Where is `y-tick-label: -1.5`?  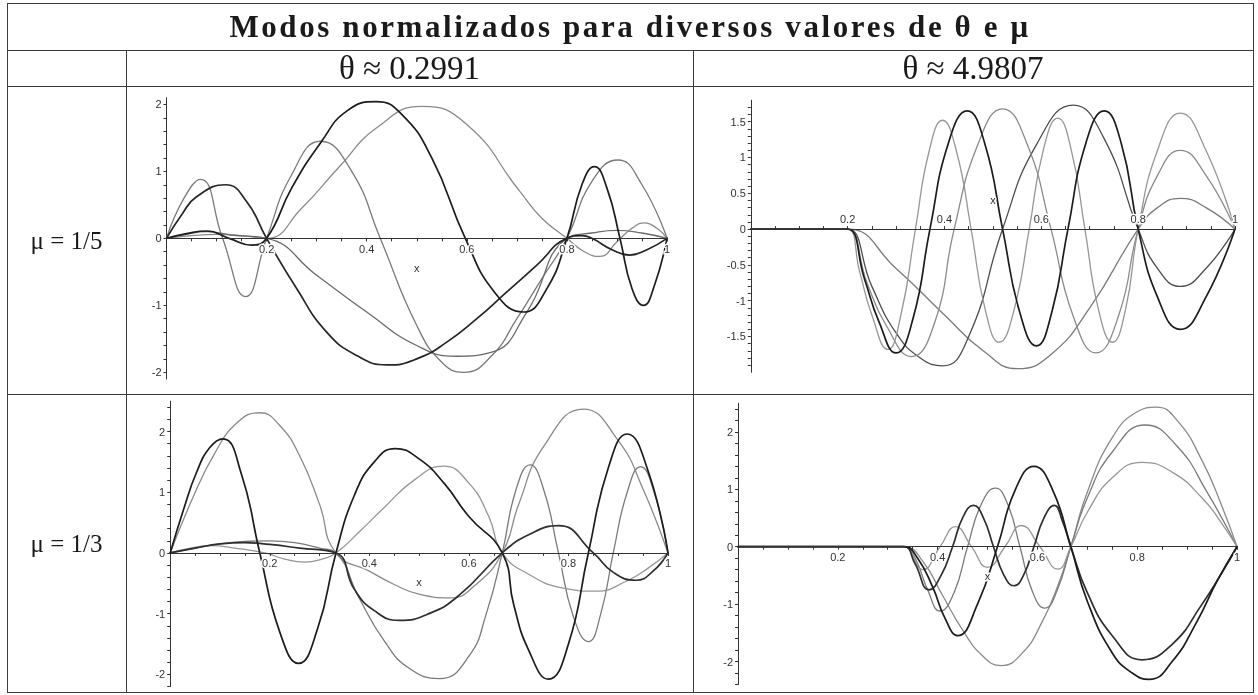 y-tick-label: -1.5 is located at coordinates (736, 336).